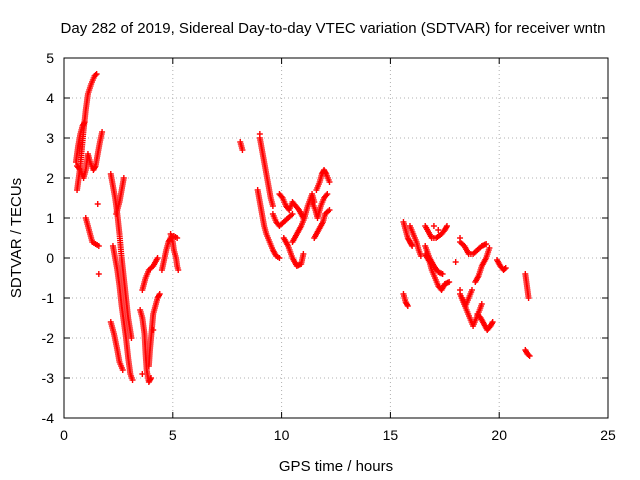 This screenshot has width=640, height=480. I want to click on y-tick-label: -2, so click(48, 338).